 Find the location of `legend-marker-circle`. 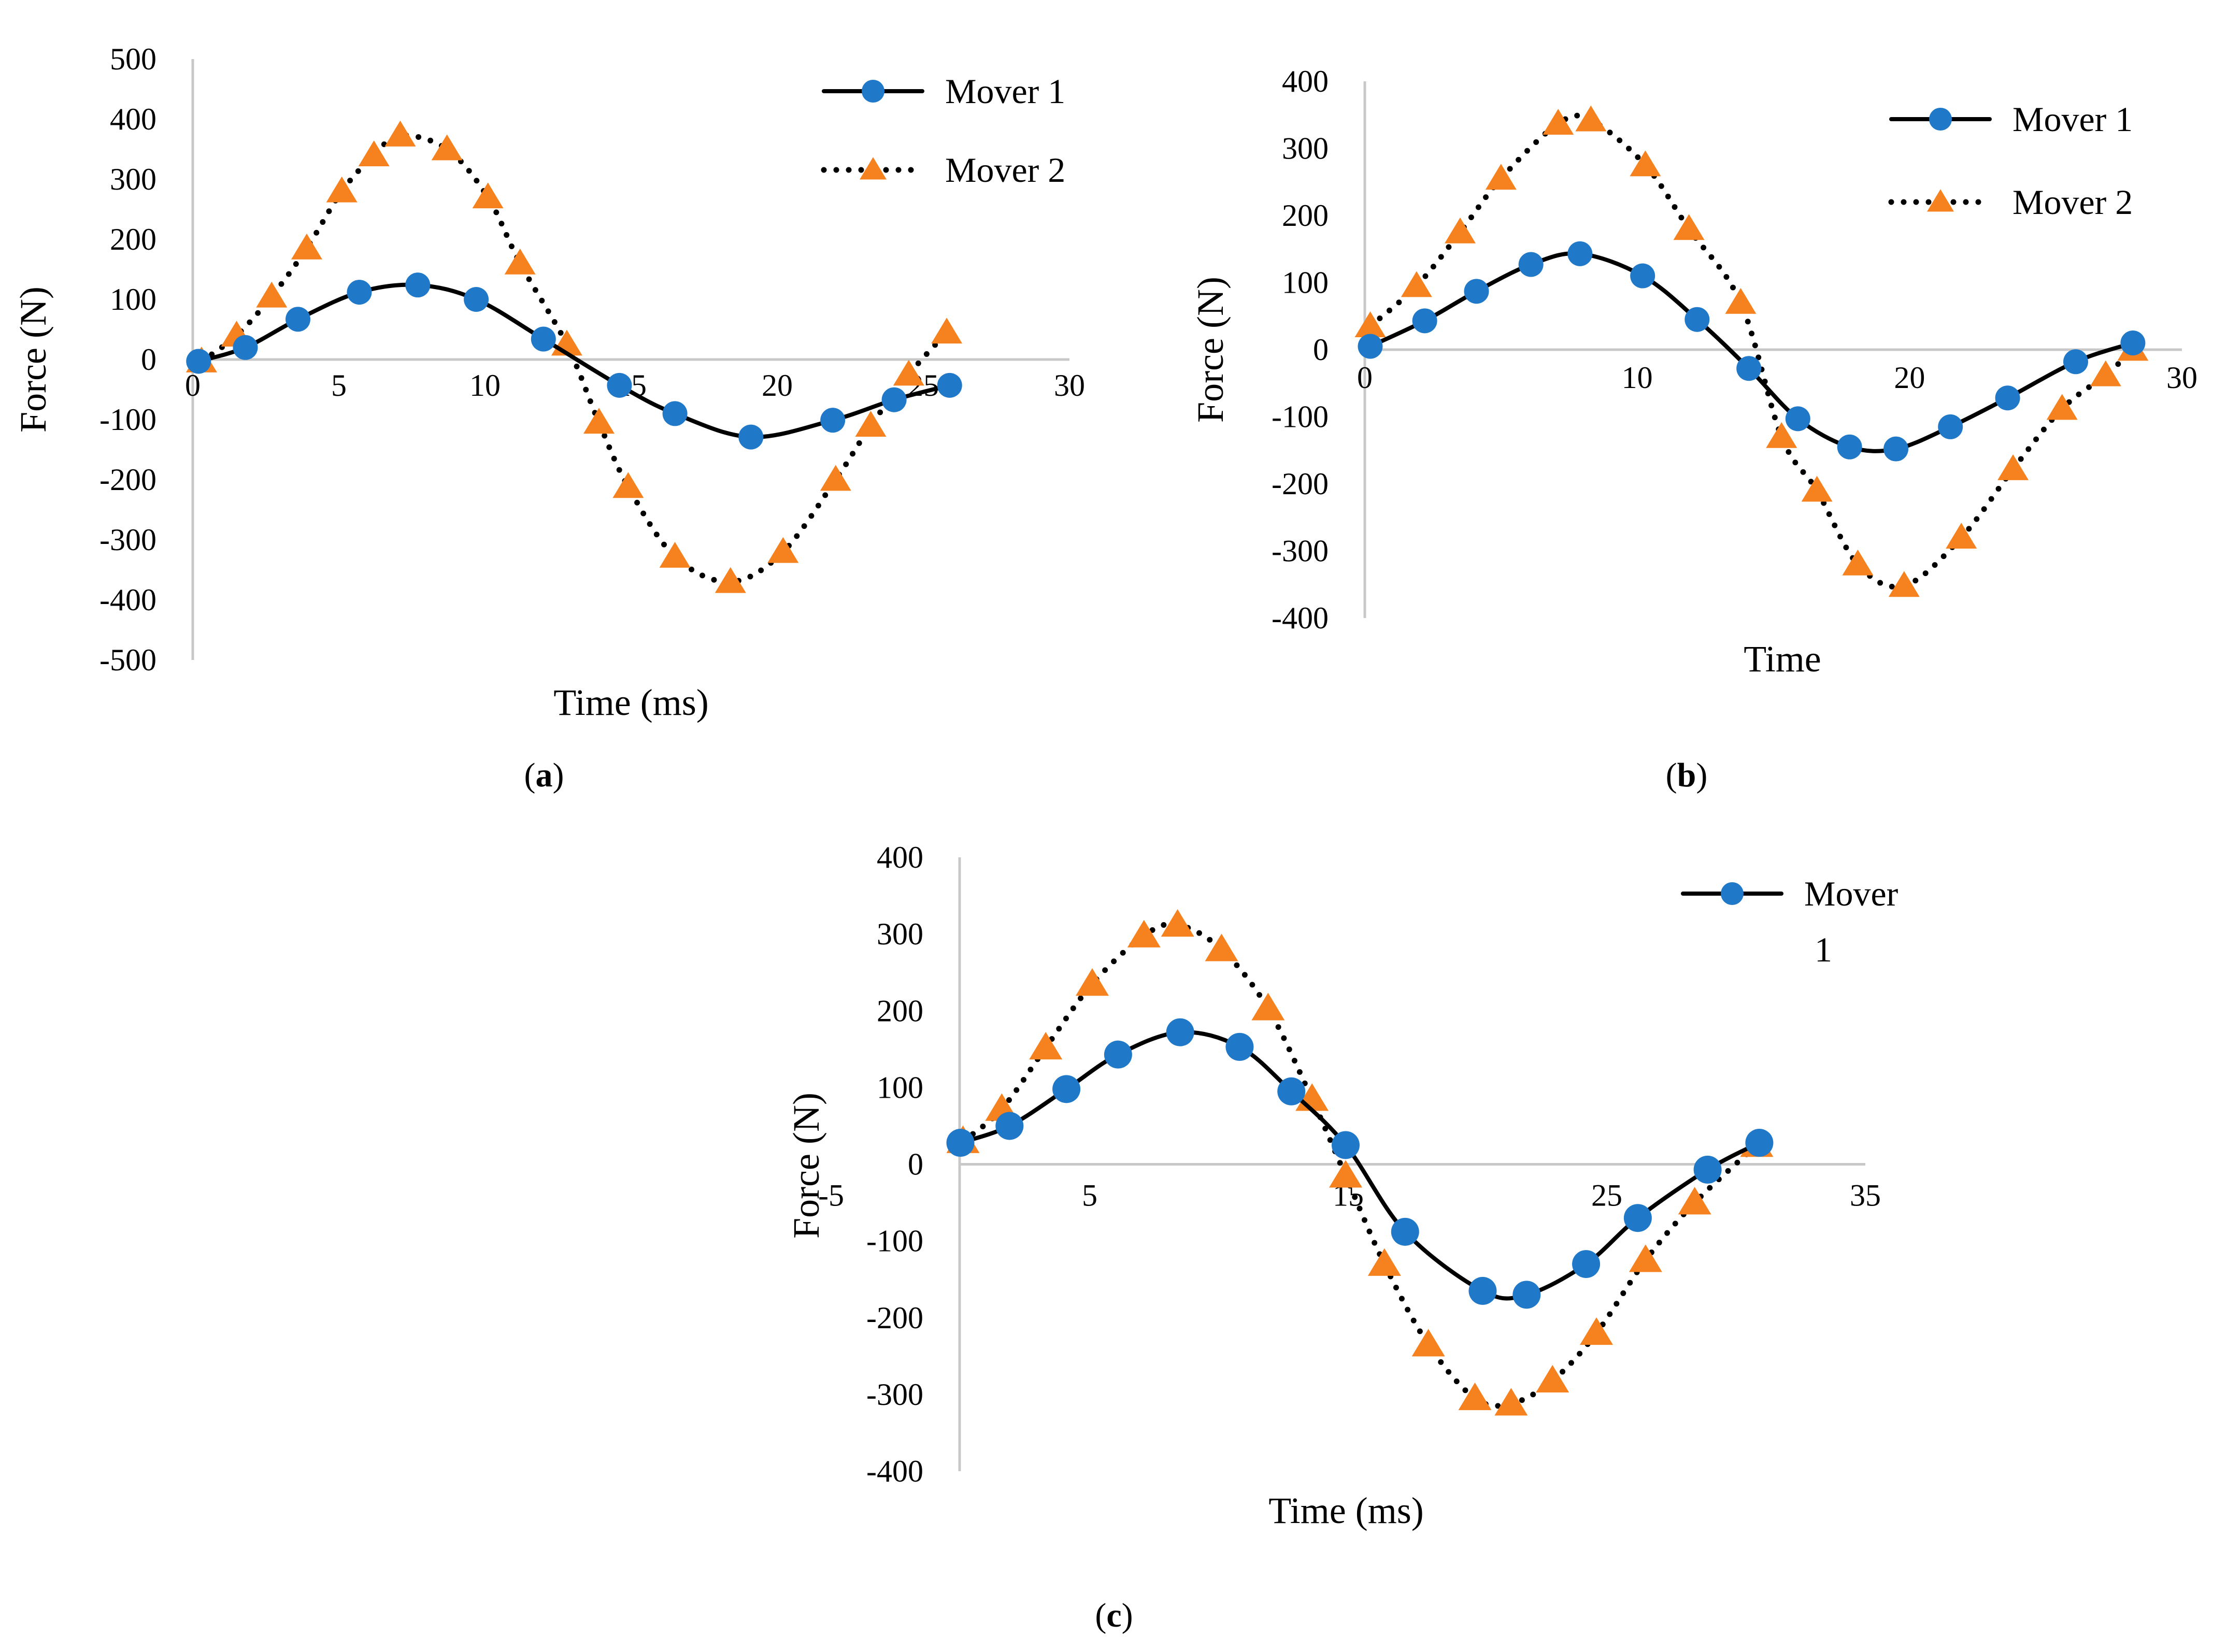

legend-marker-circle is located at coordinates (873, 92).